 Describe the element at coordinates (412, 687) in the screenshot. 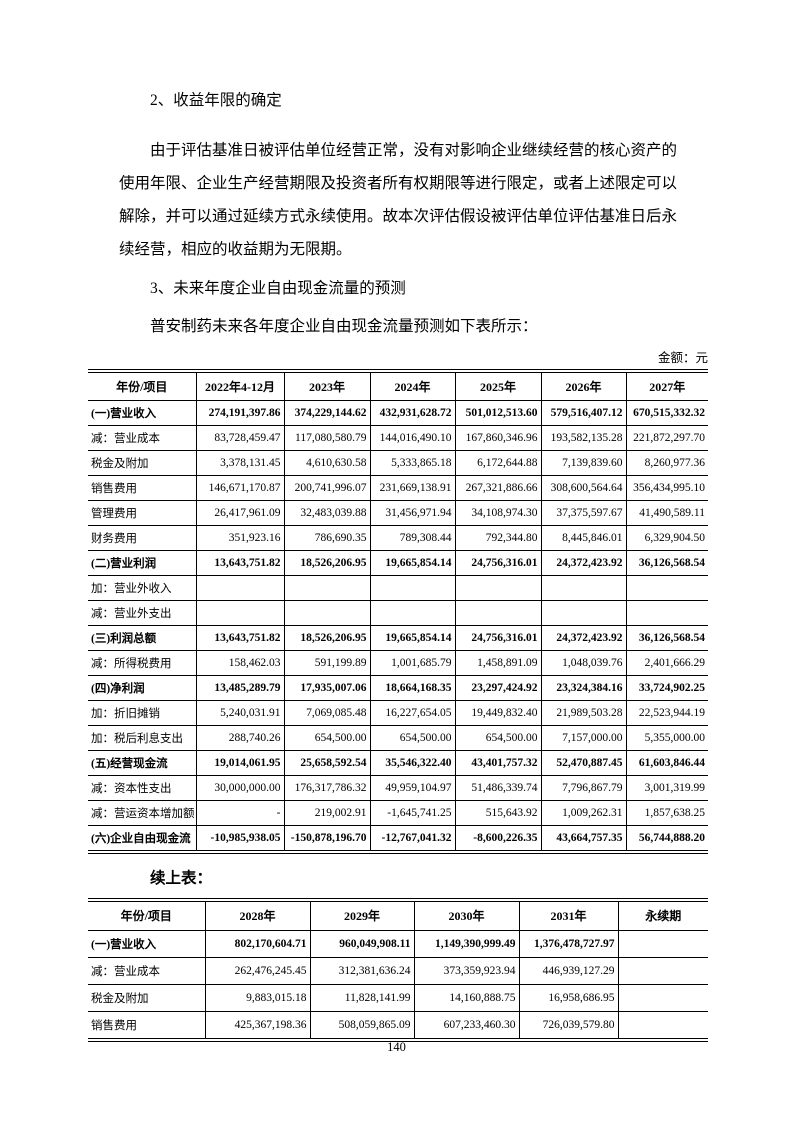

I see `cell-value: 18,664,168.35` at that location.